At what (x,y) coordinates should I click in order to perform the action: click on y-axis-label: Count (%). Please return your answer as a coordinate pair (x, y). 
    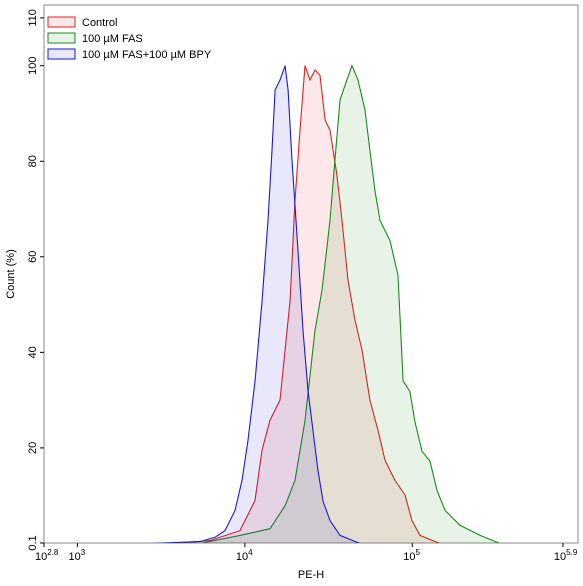
    Looking at the image, I should click on (11, 274).